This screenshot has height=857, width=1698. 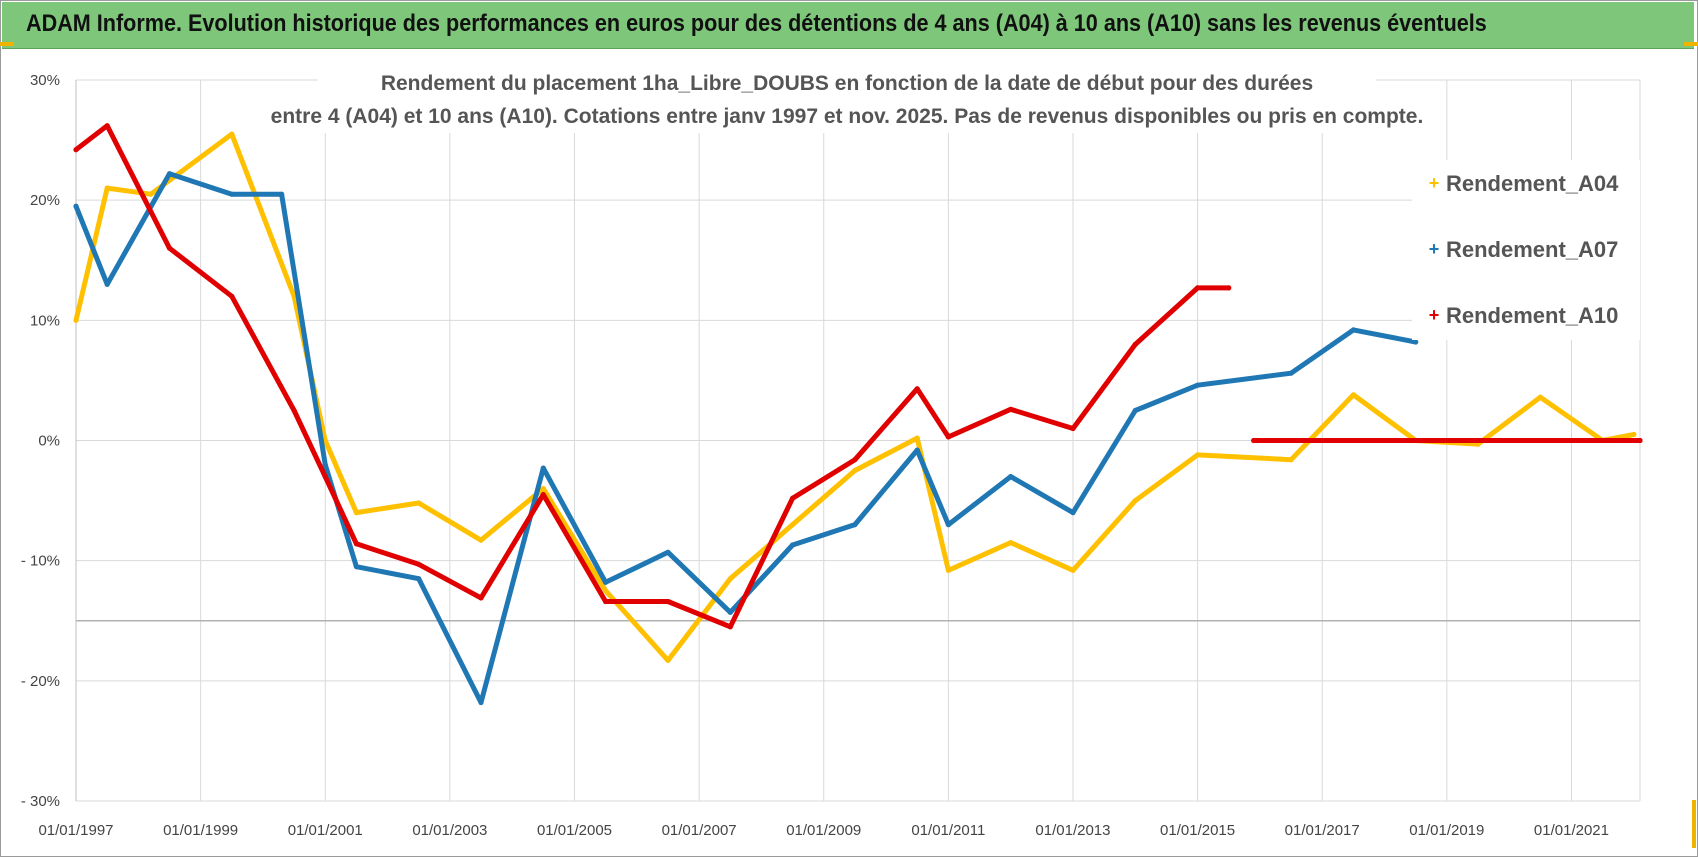 What do you see at coordinates (449, 830) in the screenshot?
I see `x-tick-label: 01/01/2003` at bounding box center [449, 830].